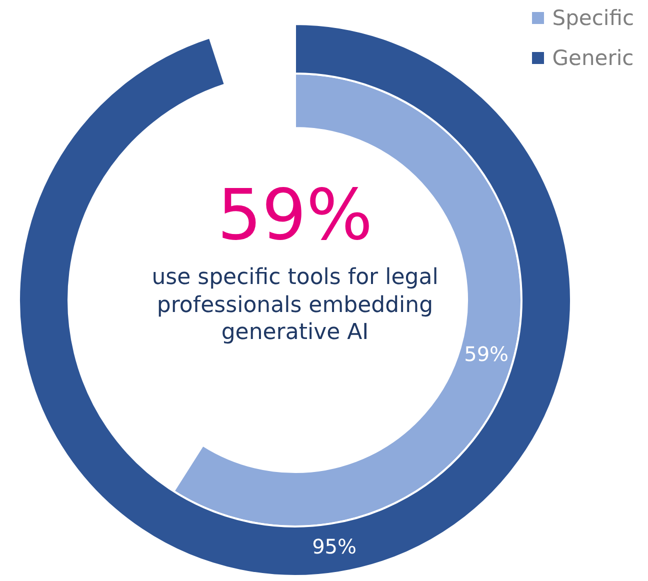  What do you see at coordinates (486, 354) in the screenshot?
I see `data-label: 59%` at bounding box center [486, 354].